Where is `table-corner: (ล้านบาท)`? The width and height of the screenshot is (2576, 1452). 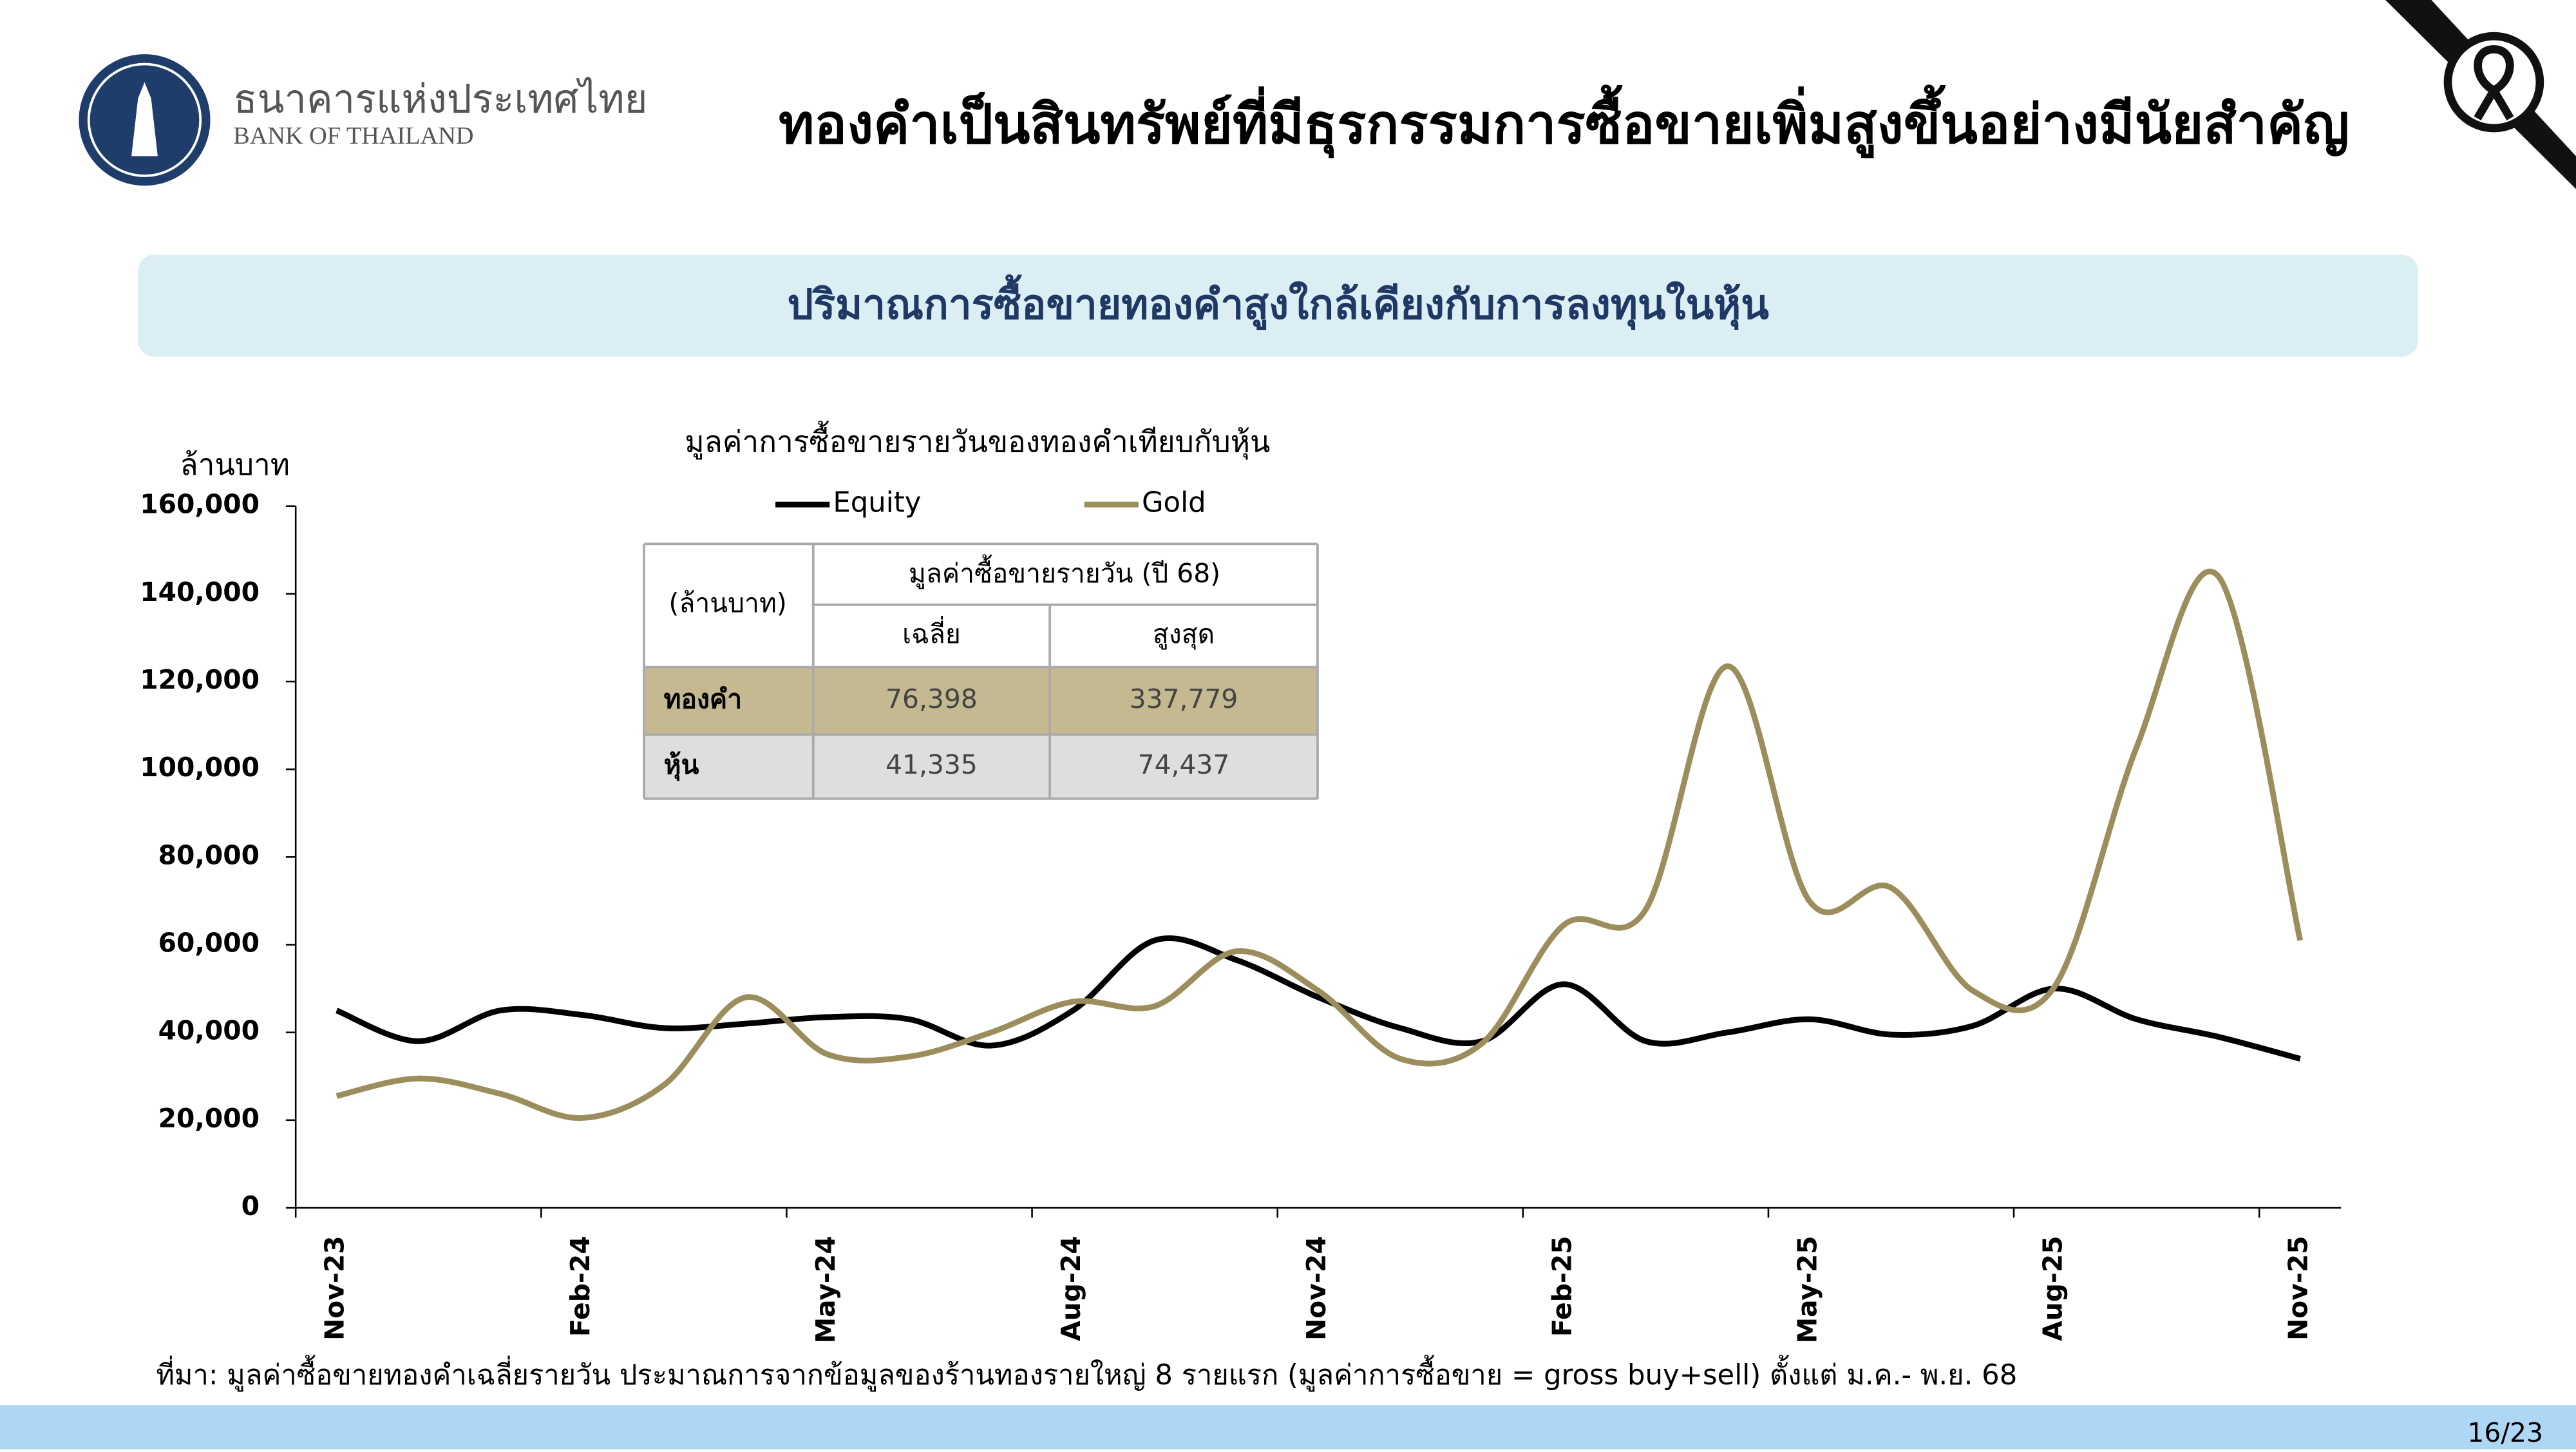 table-corner: (ล้านบาท) is located at coordinates (727, 602).